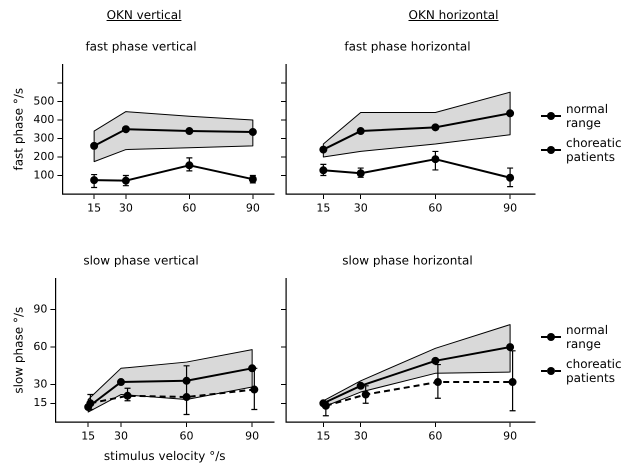 The width and height of the screenshot is (635, 476). I want to click on text: OKN horizontal, so click(453, 15).